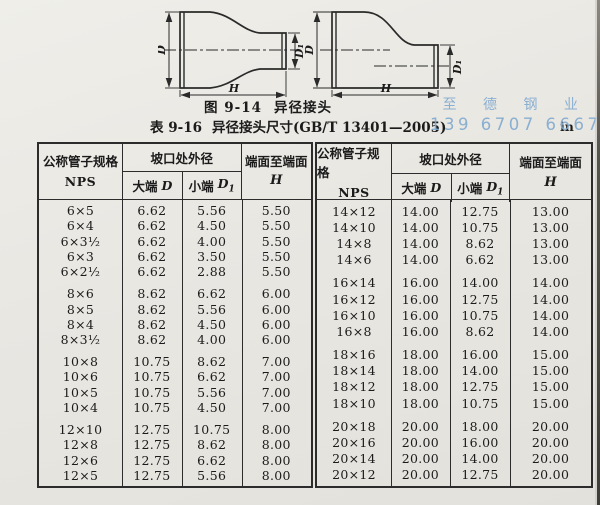 The image size is (600, 505). What do you see at coordinates (354, 299) in the screenshot?
I see `cell-nps: 16×12` at bounding box center [354, 299].